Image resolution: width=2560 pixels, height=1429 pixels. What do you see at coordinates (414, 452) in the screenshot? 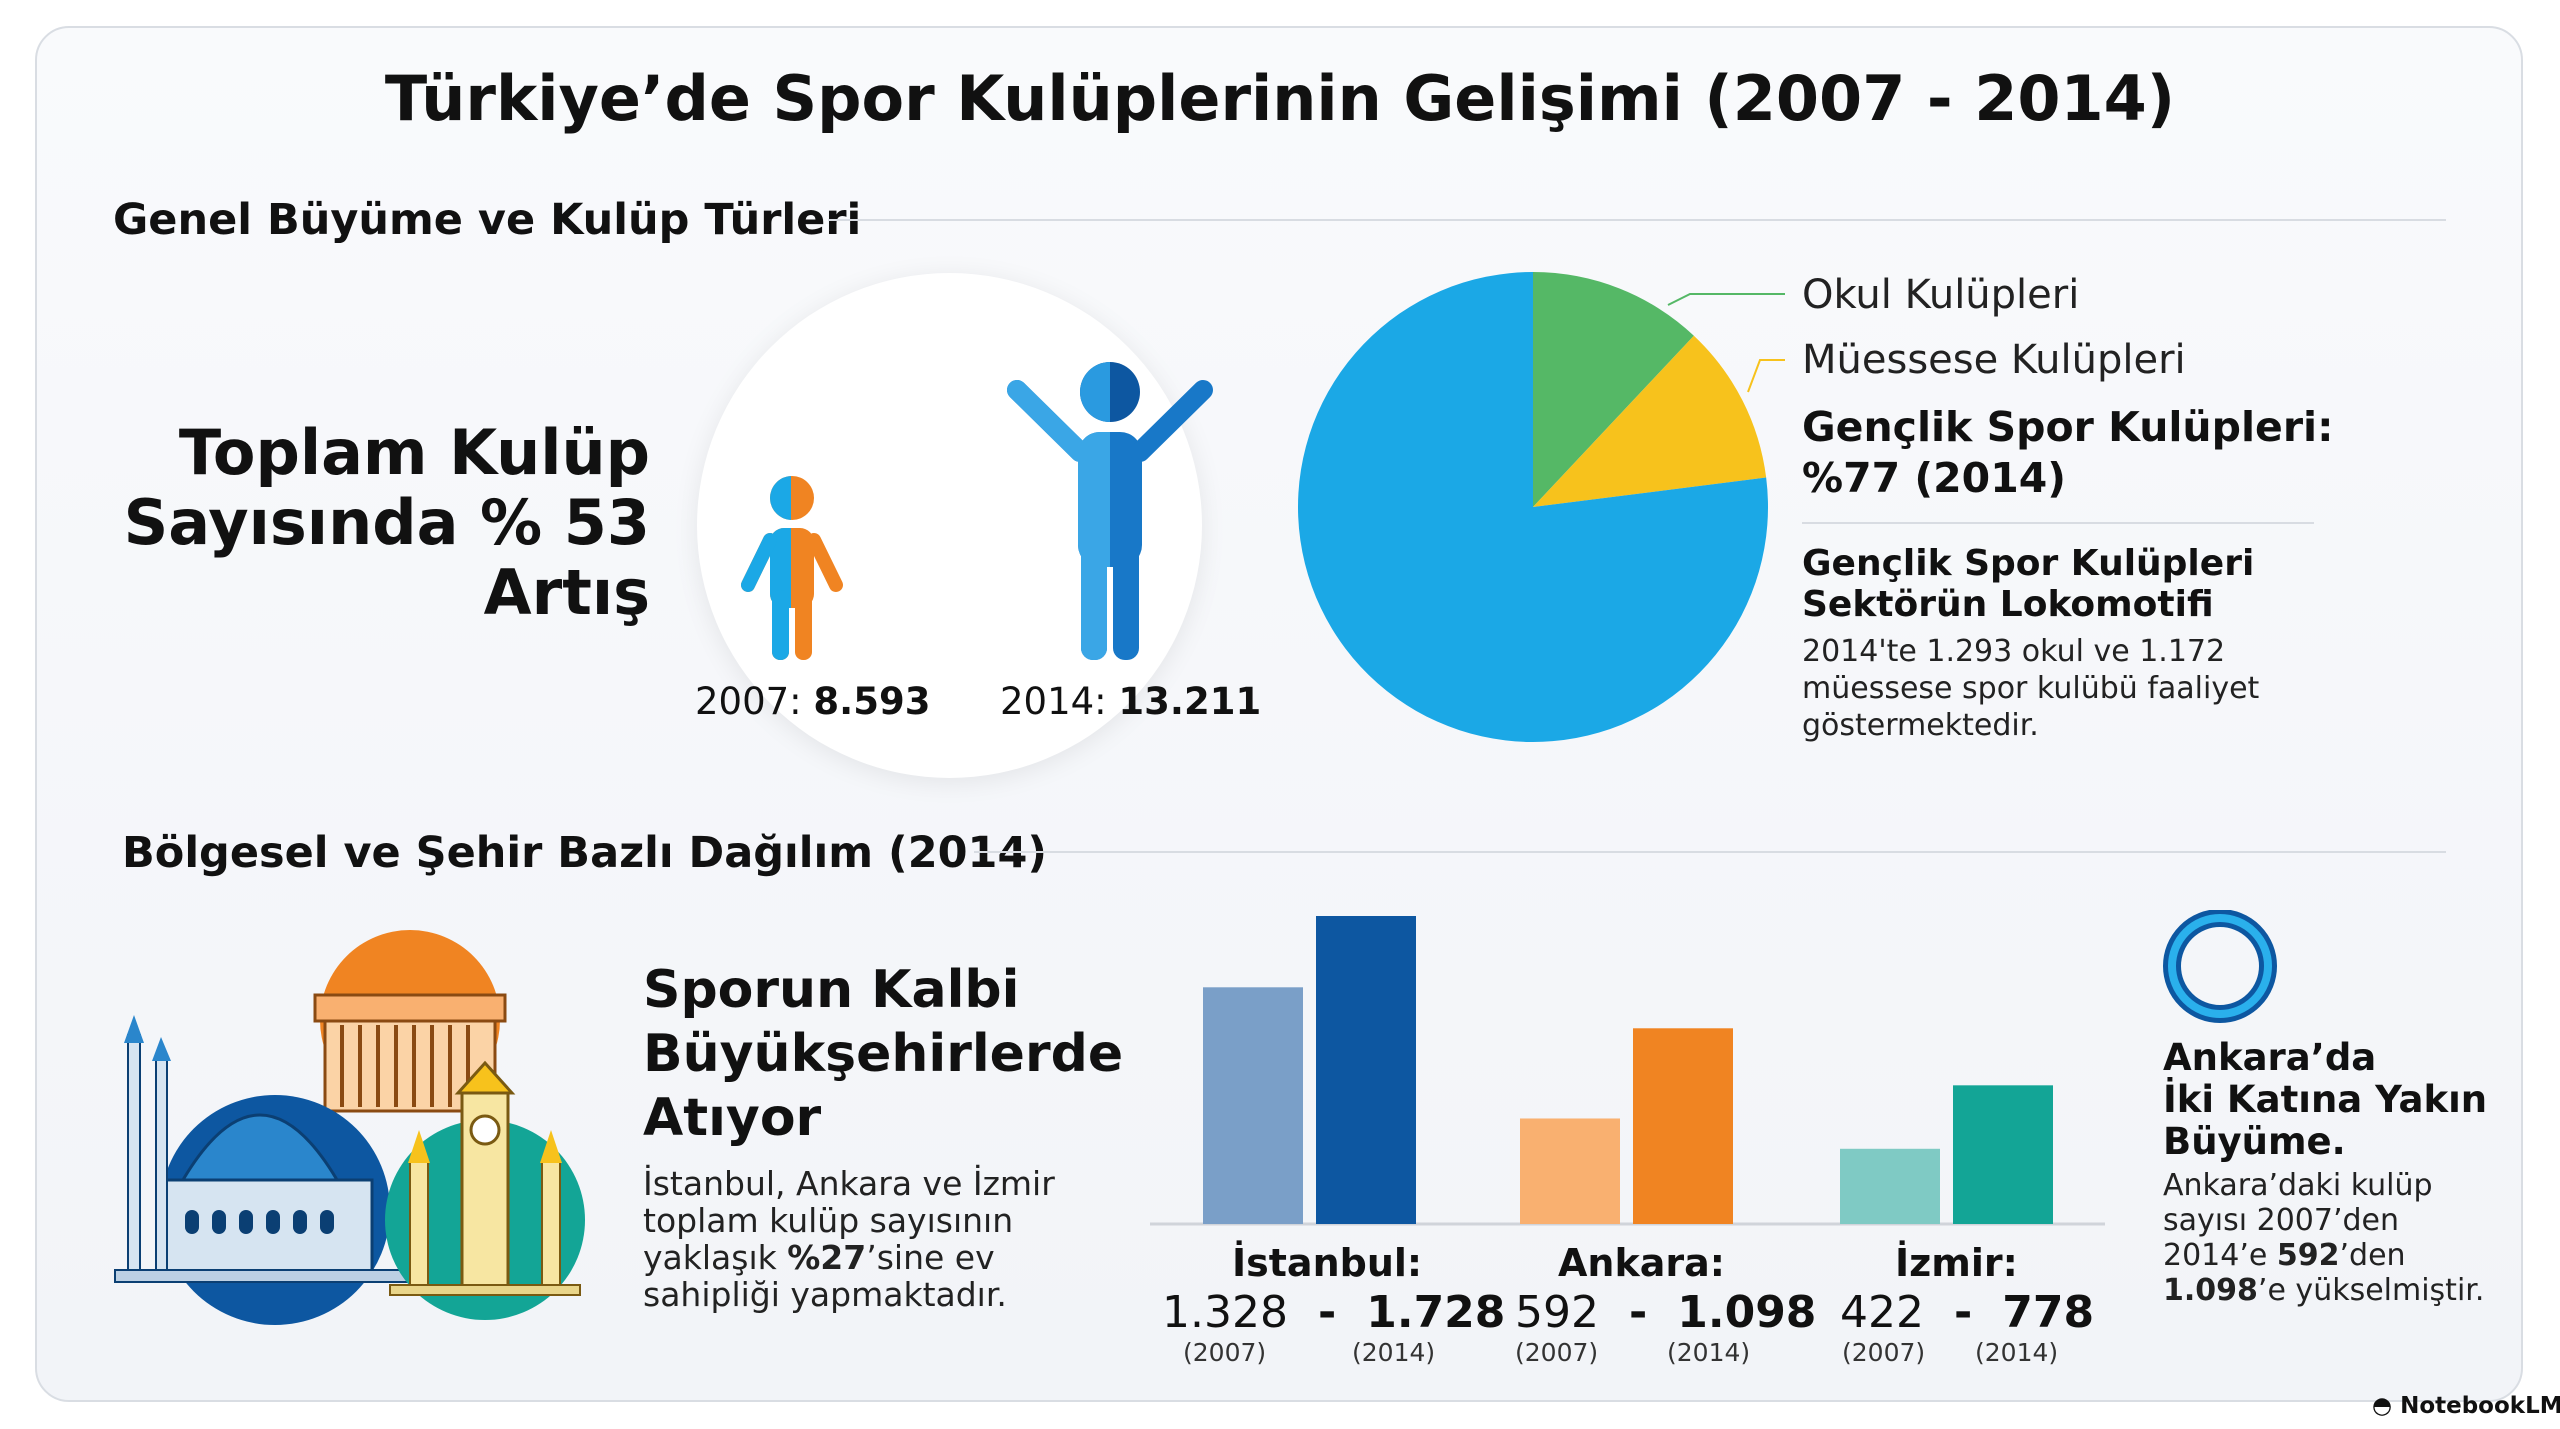
I see `growth-headline-line: Toplam Kulüp` at bounding box center [414, 452].